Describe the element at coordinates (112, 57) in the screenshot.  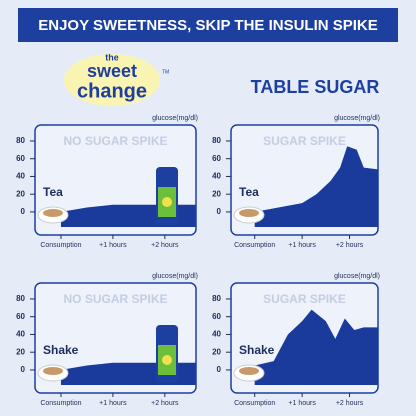
I see `logo-text: the` at that location.